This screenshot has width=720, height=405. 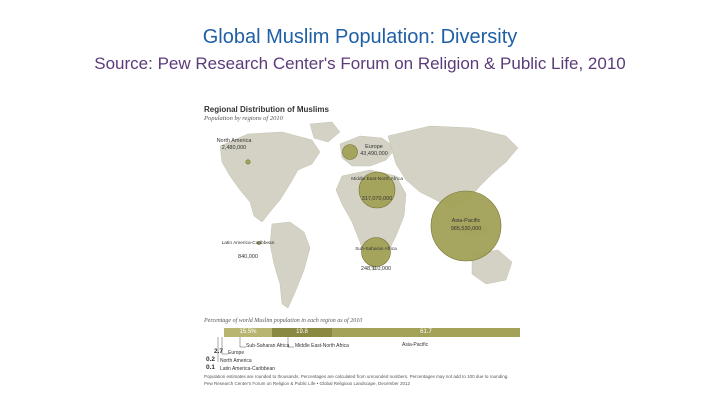 I want to click on bubble-north-america, so click(x=248, y=162).